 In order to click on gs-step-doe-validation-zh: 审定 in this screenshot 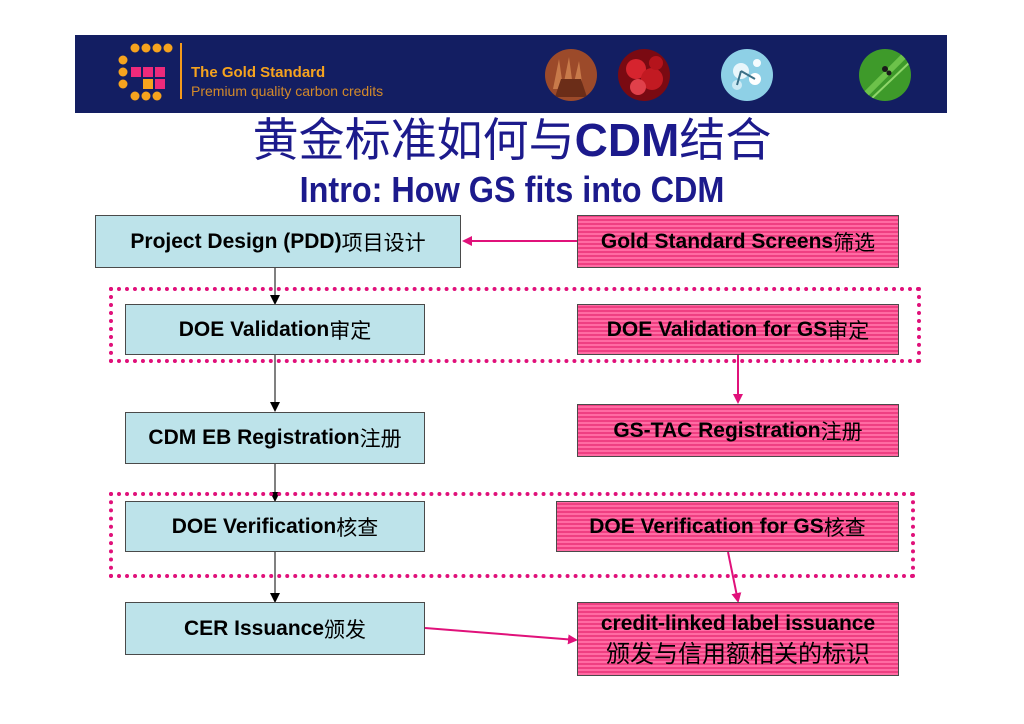, I will do `click(848, 330)`.